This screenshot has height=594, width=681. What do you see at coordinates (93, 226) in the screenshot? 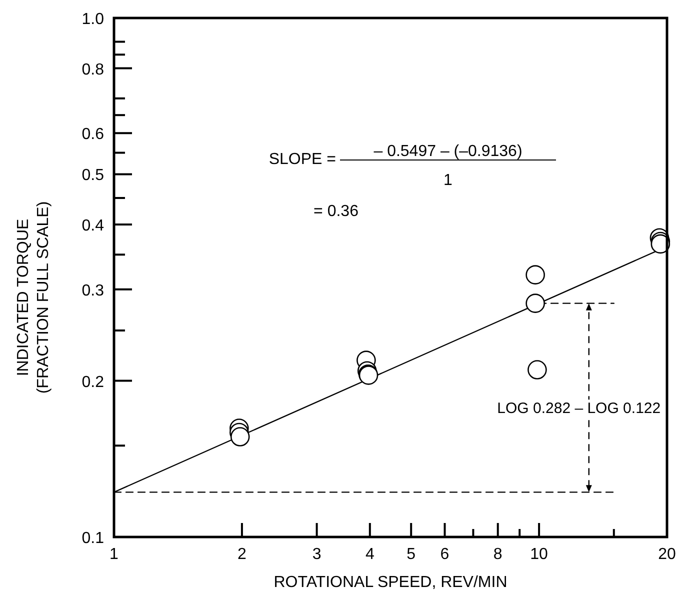
I see `y-tick-label: 0.4` at bounding box center [93, 226].